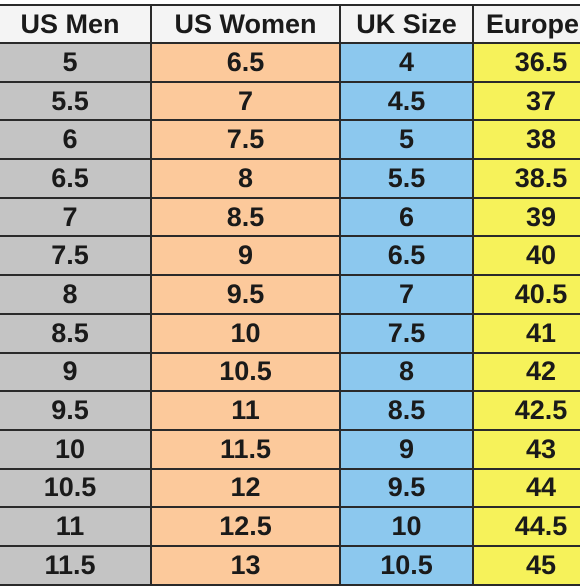 The image size is (580, 586). I want to click on cell-us-women: 12, so click(245, 488).